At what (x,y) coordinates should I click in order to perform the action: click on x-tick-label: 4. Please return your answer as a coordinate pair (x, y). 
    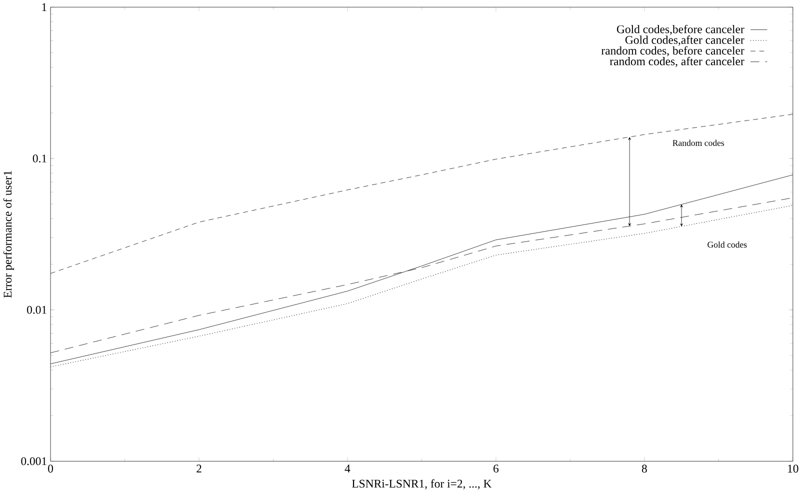
    Looking at the image, I should click on (347, 468).